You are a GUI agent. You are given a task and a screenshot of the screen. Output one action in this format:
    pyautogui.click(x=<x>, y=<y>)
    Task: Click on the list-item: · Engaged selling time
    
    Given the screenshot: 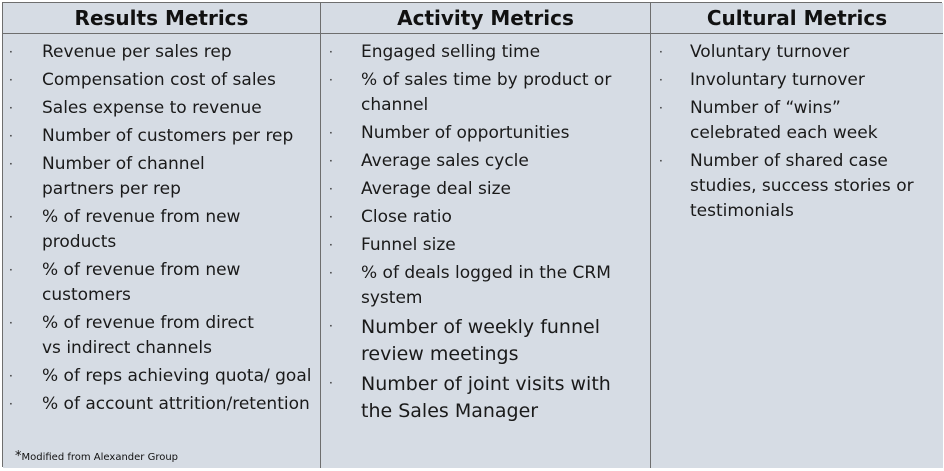 What is the action you would take?
    pyautogui.click(x=485, y=52)
    